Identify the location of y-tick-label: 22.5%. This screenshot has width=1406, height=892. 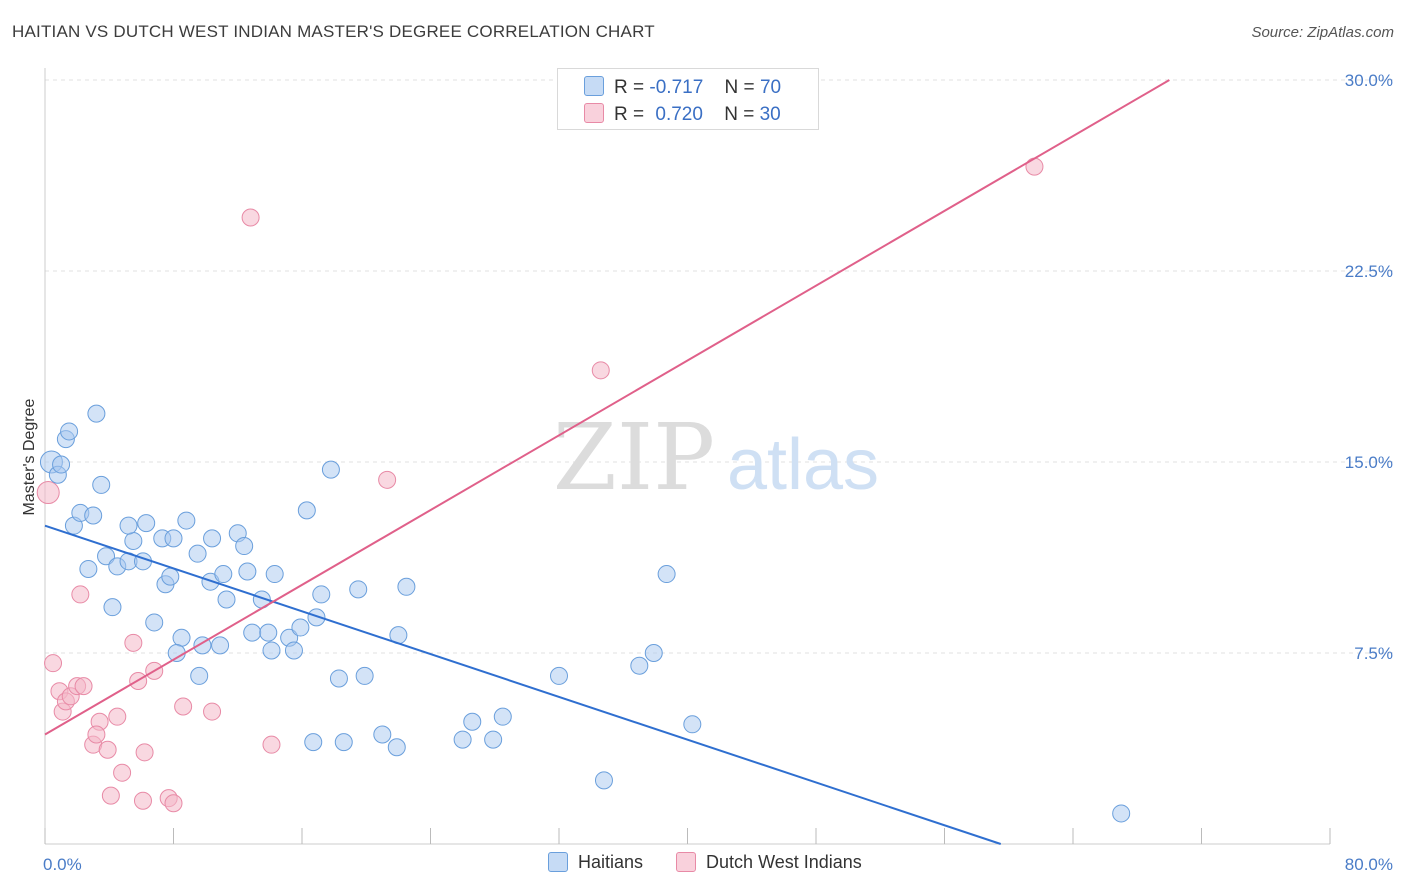
(1369, 271).